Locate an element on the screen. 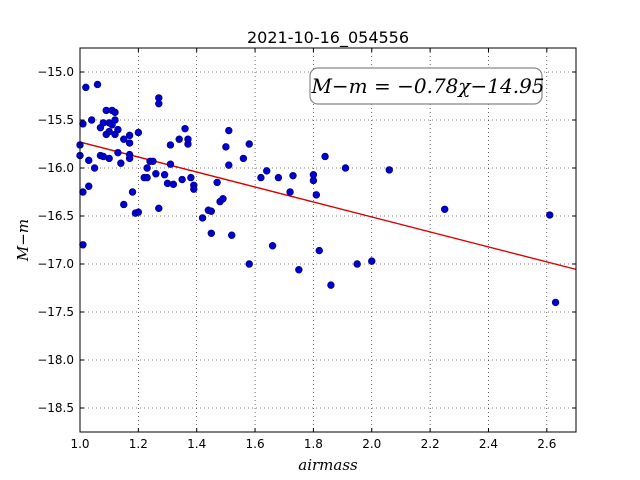 The image size is (640, 480). annotation-box is located at coordinates (426, 86).